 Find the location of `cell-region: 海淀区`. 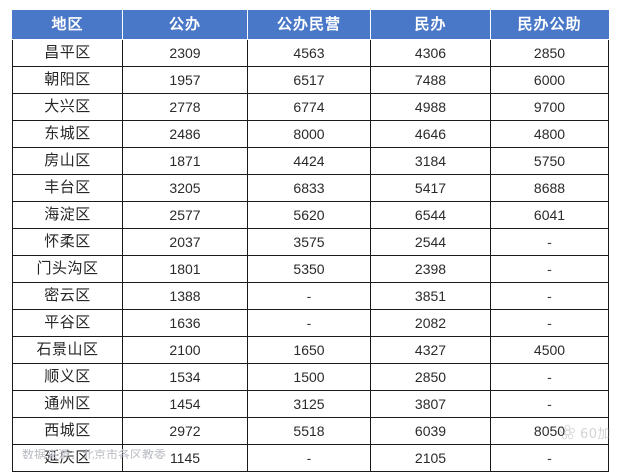

cell-region: 海淀区 is located at coordinates (67, 215).